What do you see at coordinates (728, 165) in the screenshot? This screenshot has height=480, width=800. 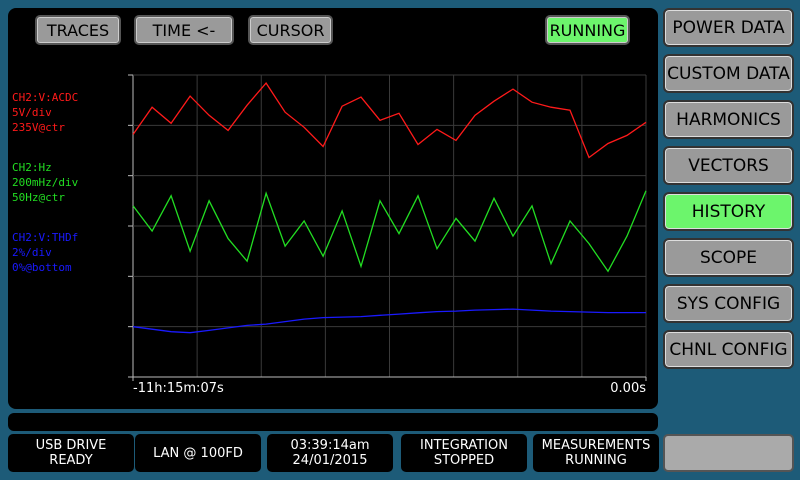 I see `menu-button: VECTORS` at bounding box center [728, 165].